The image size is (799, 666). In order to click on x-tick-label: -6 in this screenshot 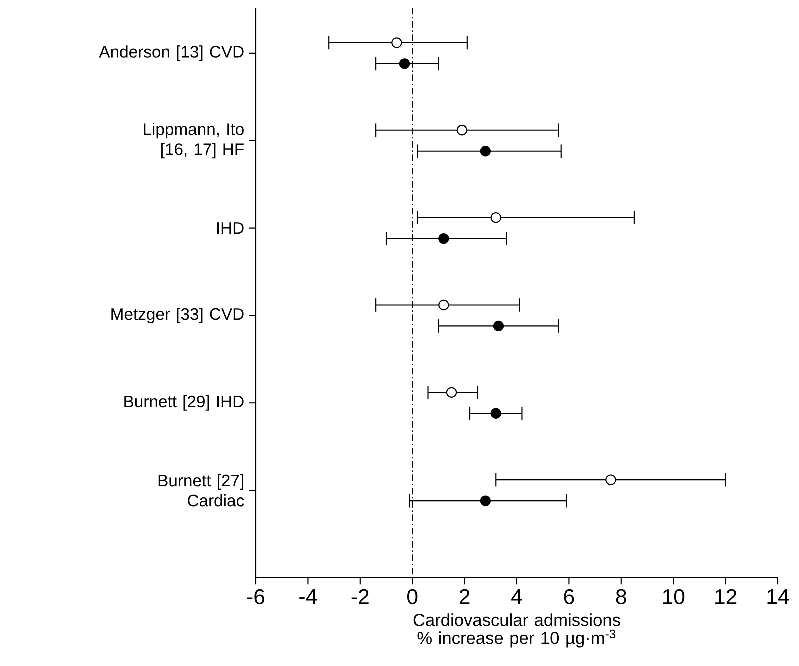, I will do `click(256, 596)`.